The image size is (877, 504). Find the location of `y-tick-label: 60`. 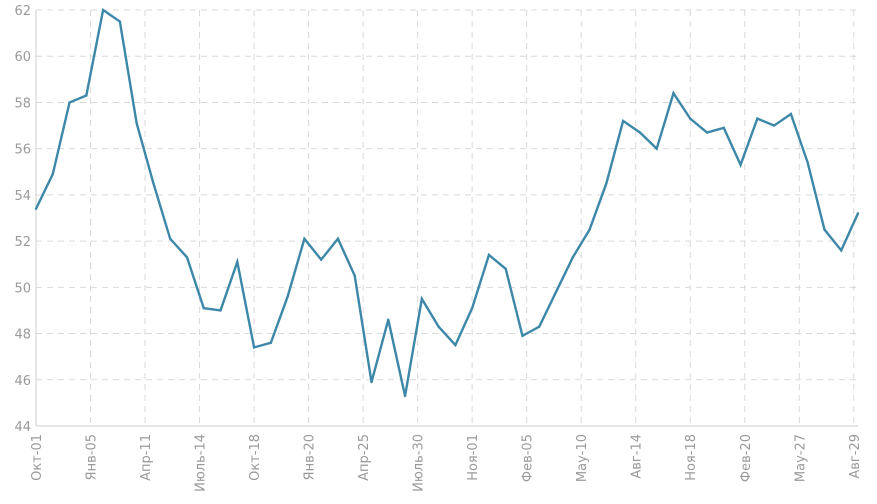

y-tick-label: 60 is located at coordinates (22, 57).